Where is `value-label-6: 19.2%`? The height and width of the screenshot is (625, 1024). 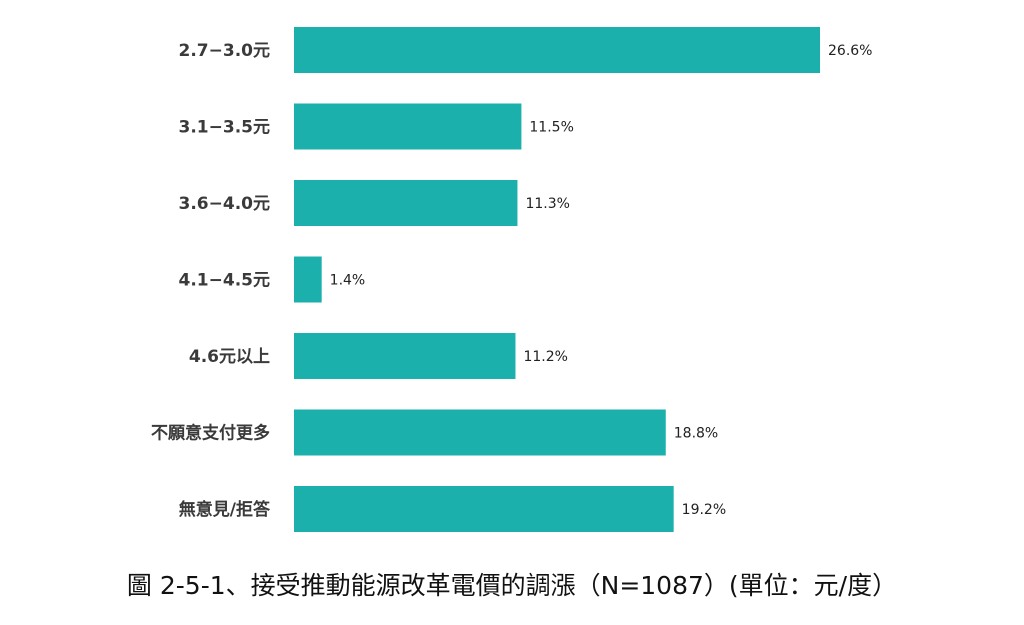
value-label-6: 19.2% is located at coordinates (704, 510).